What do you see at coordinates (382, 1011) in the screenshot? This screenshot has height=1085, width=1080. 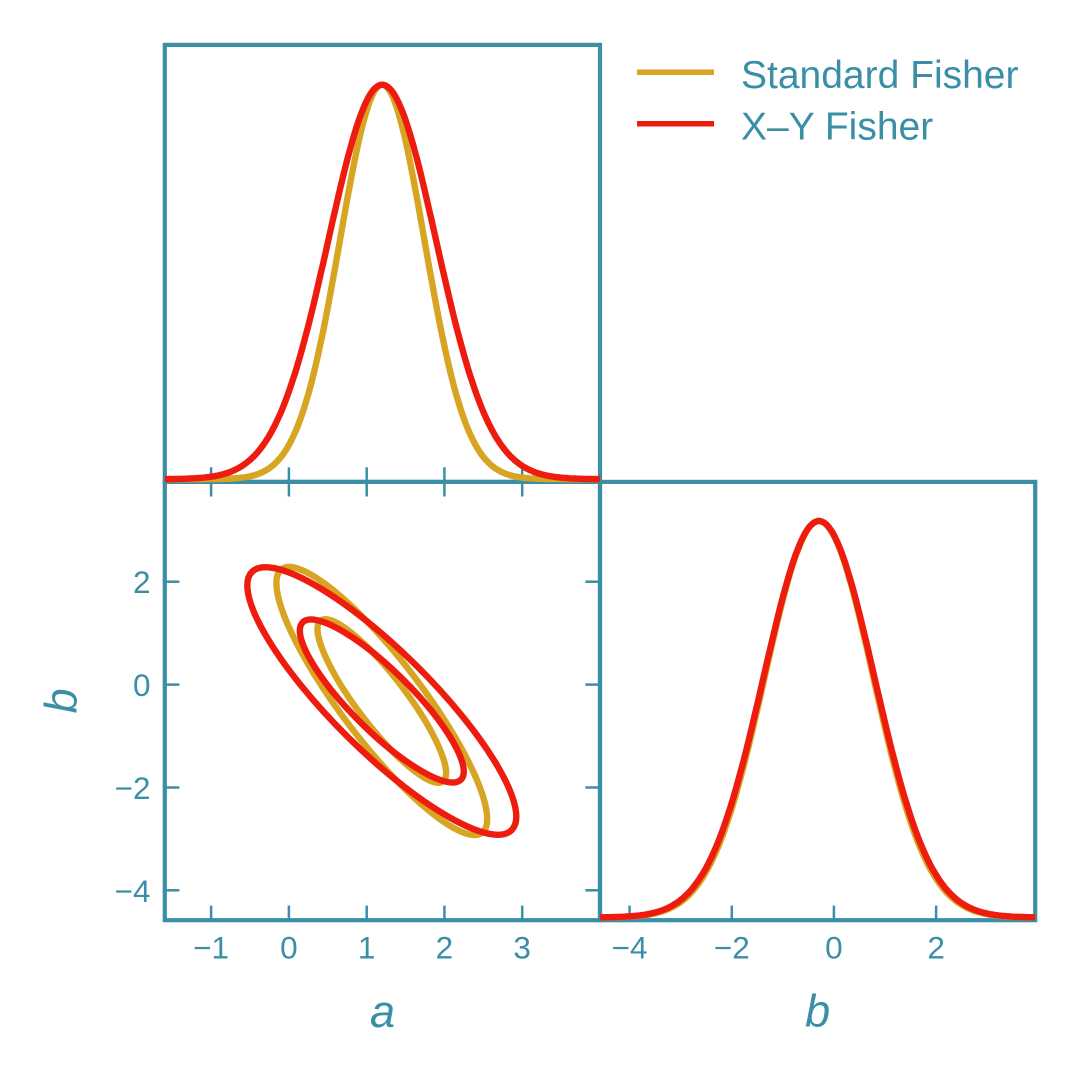 I see `svg-text: a` at bounding box center [382, 1011].